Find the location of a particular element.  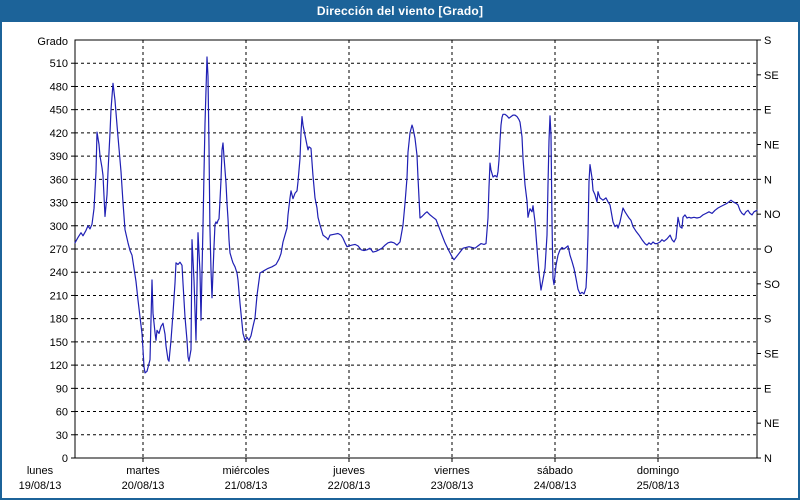

y-axis-tick-label: 90 is located at coordinates (62, 389).